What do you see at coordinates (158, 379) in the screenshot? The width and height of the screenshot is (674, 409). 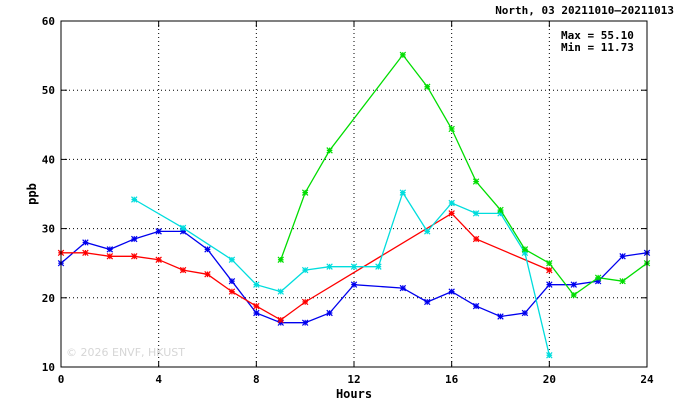 I see `x-tick-label: 4` at bounding box center [158, 379].